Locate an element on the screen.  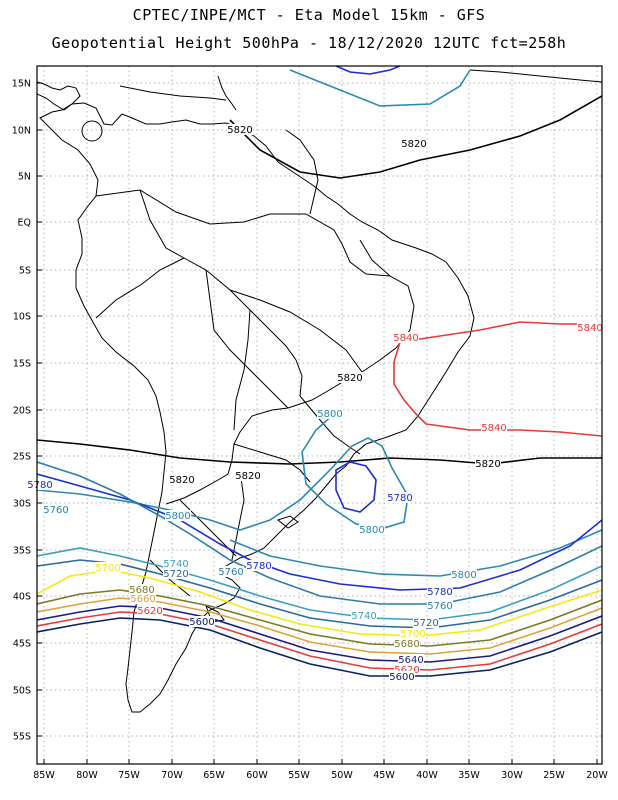
lat-label: 20S is located at coordinates (22, 411).